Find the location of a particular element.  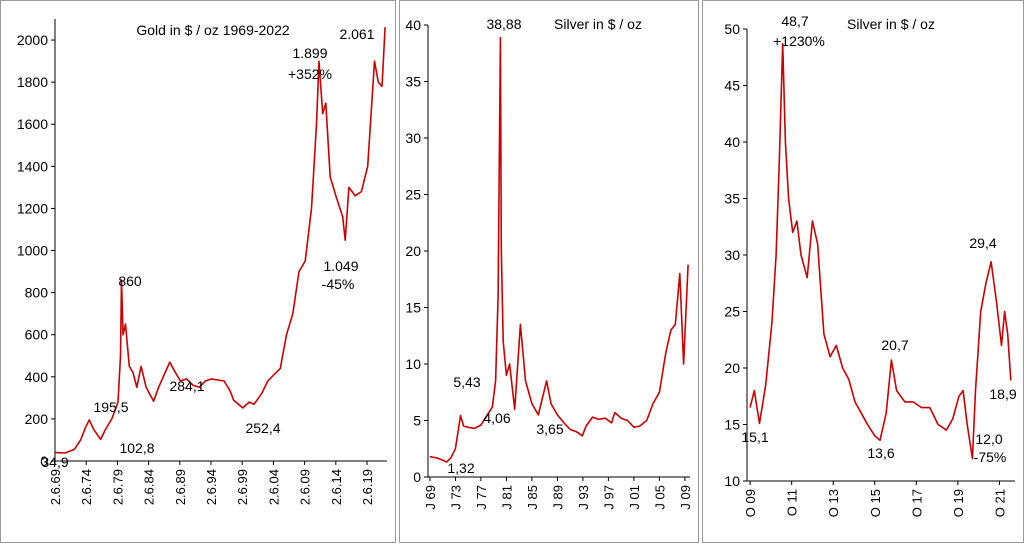

y-tick-label: 1600 is located at coordinates (32, 124).